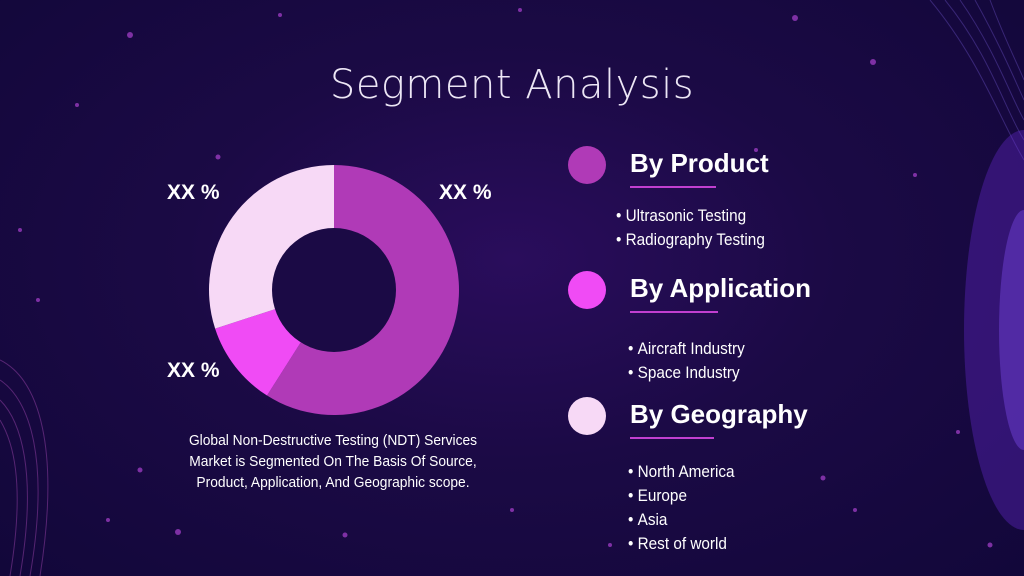  Describe the element at coordinates (681, 472) in the screenshot. I see `list-item: North America` at that location.